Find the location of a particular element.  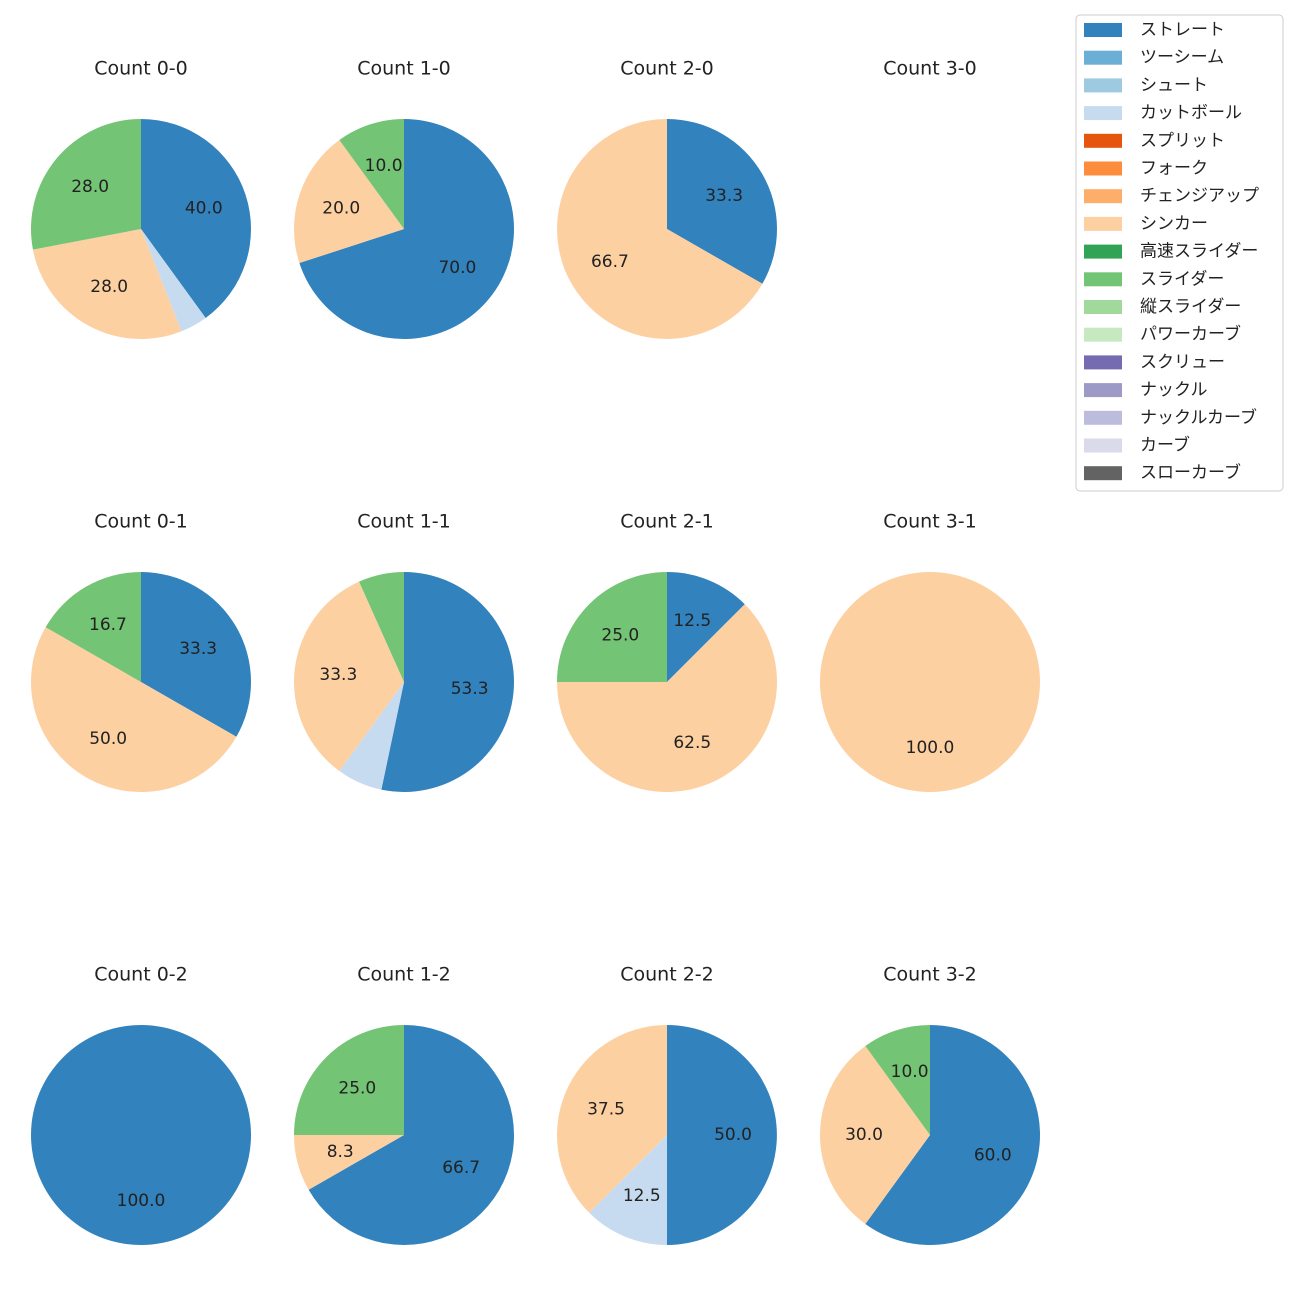

slice-label: 60.0 is located at coordinates (993, 1155).